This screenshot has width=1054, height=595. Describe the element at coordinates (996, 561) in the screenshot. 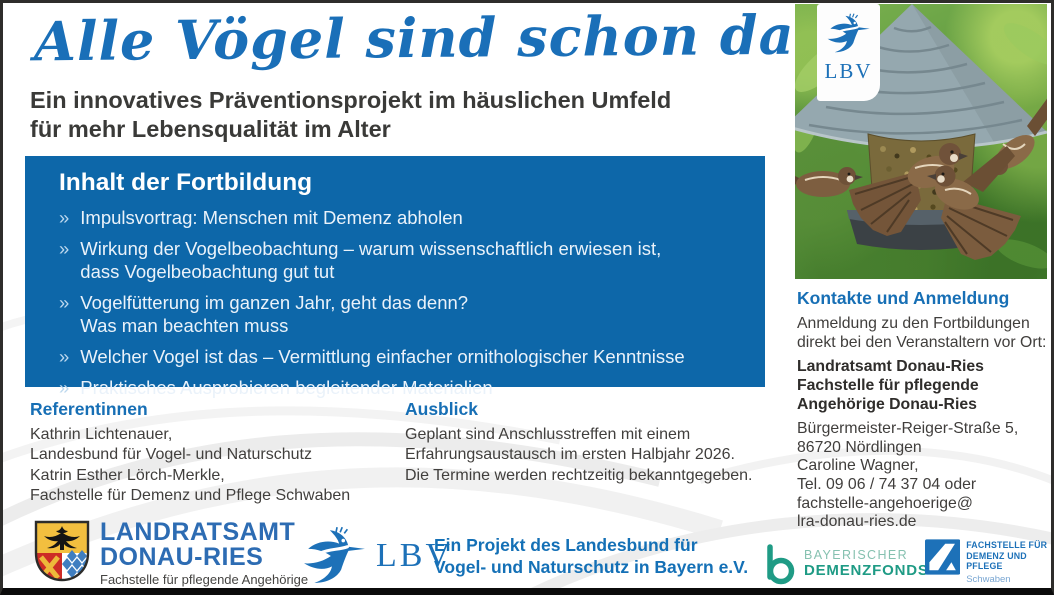

I see `fachstelle-label-line2: DEMENZ UND PFLEGE` at that location.